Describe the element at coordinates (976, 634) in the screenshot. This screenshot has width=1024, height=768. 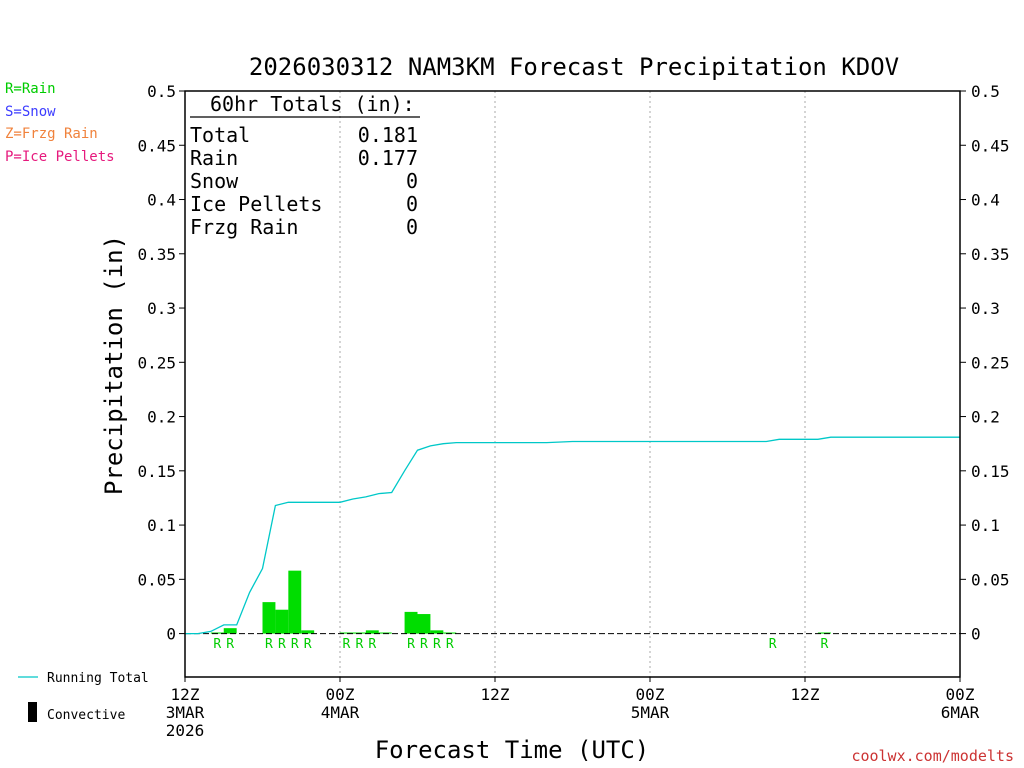
I see `y-tick-label-right: 0` at that location.